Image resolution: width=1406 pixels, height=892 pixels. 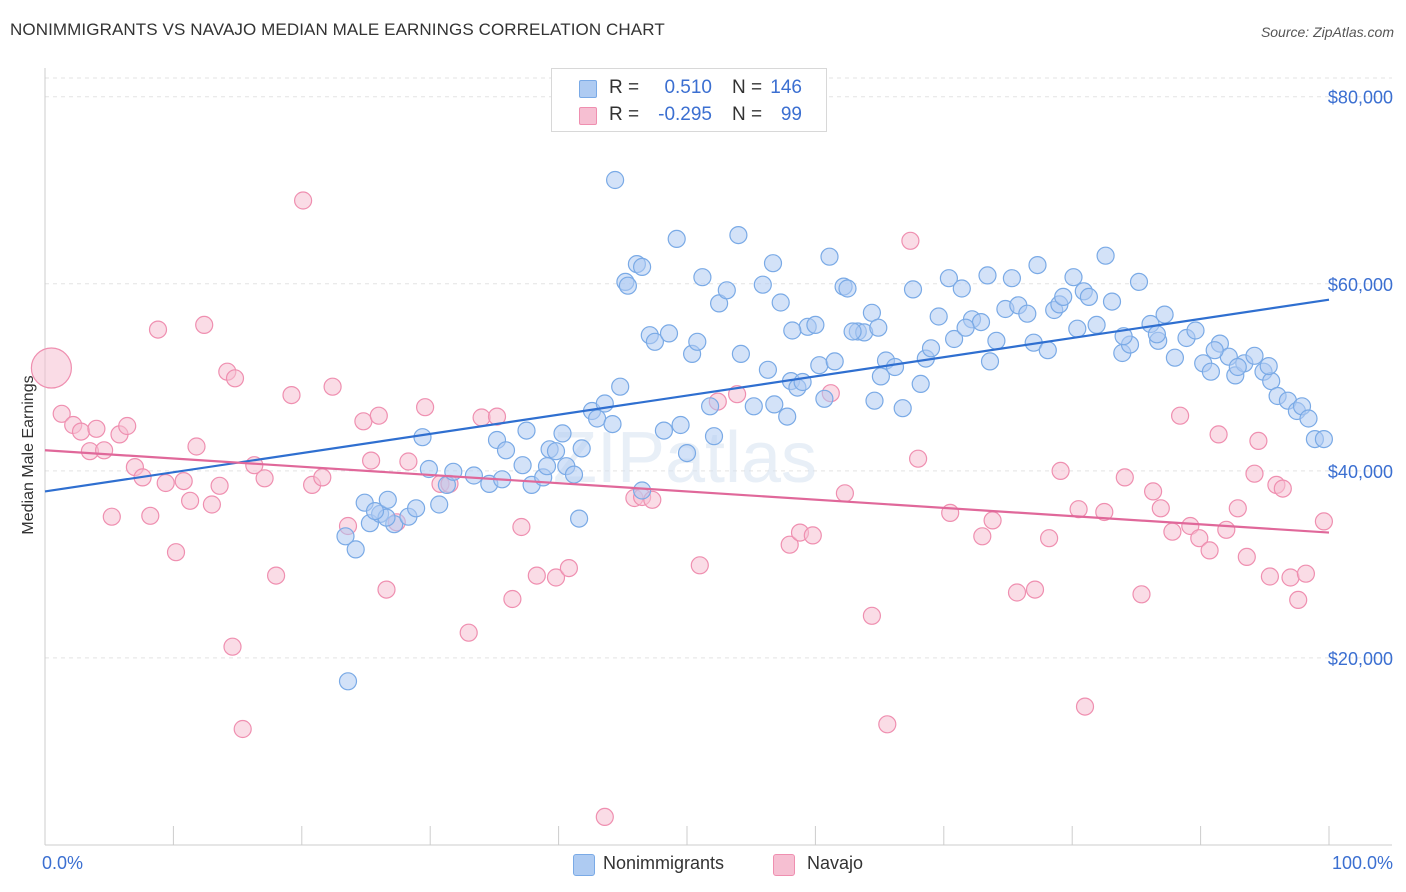 I want to click on y-tick-label: $20,000, so click(x=1360, y=659).